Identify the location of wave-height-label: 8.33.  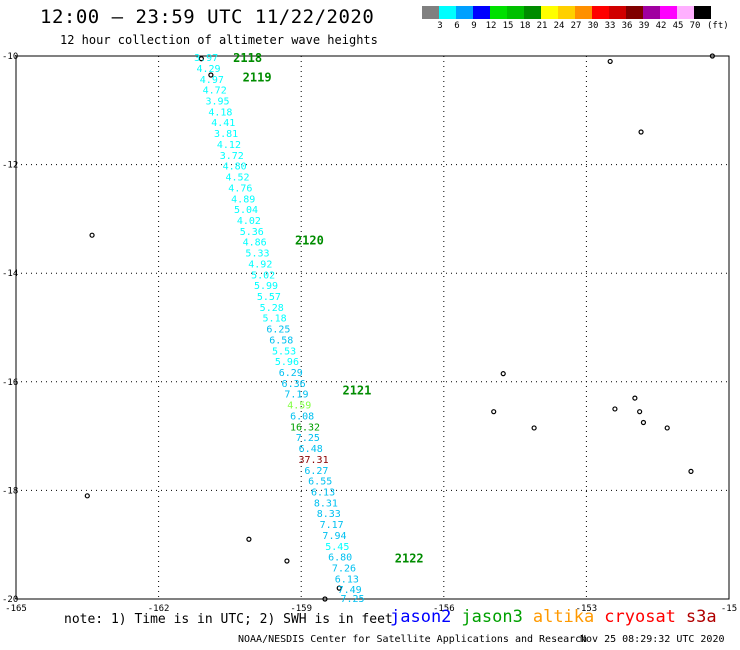
(329, 514).